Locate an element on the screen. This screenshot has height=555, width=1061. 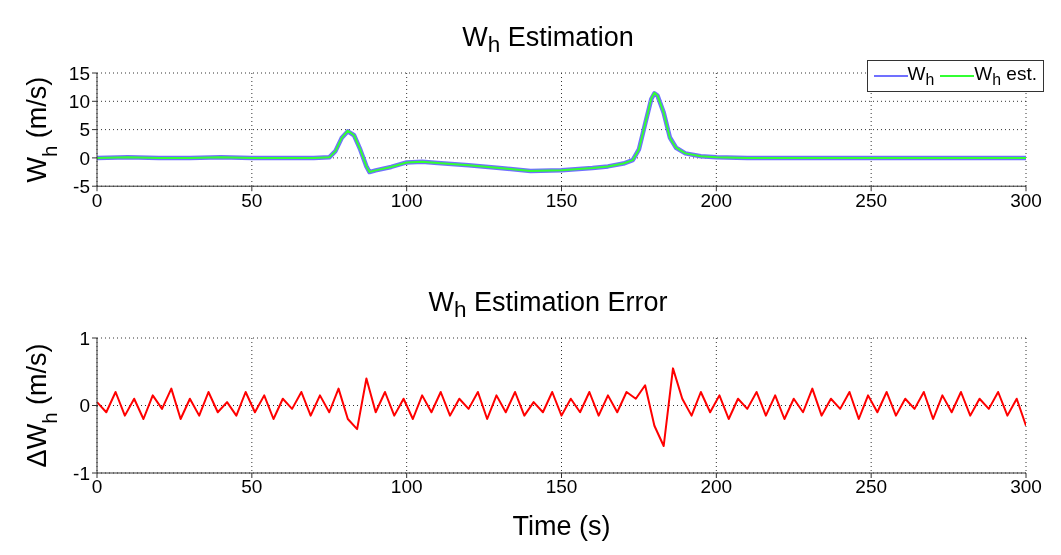
y-tick-label: 10 is located at coordinates (79, 102).